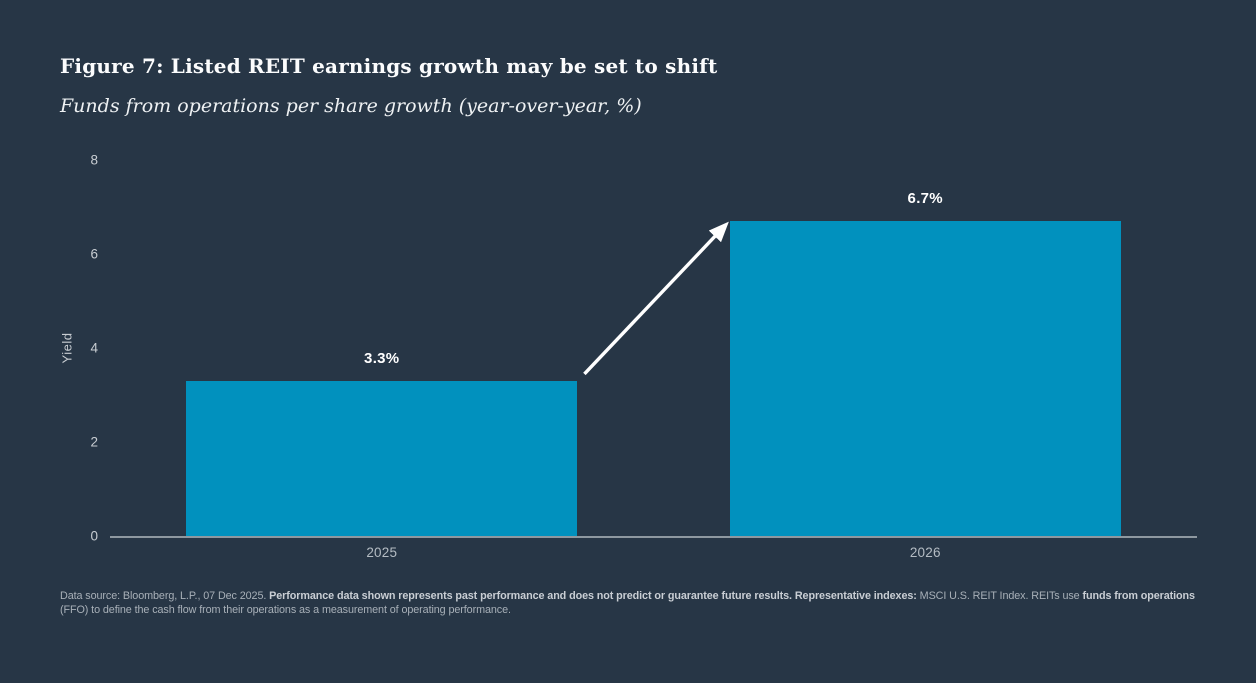  Describe the element at coordinates (925, 199) in the screenshot. I see `value-label-2026: 6.7%` at that location.